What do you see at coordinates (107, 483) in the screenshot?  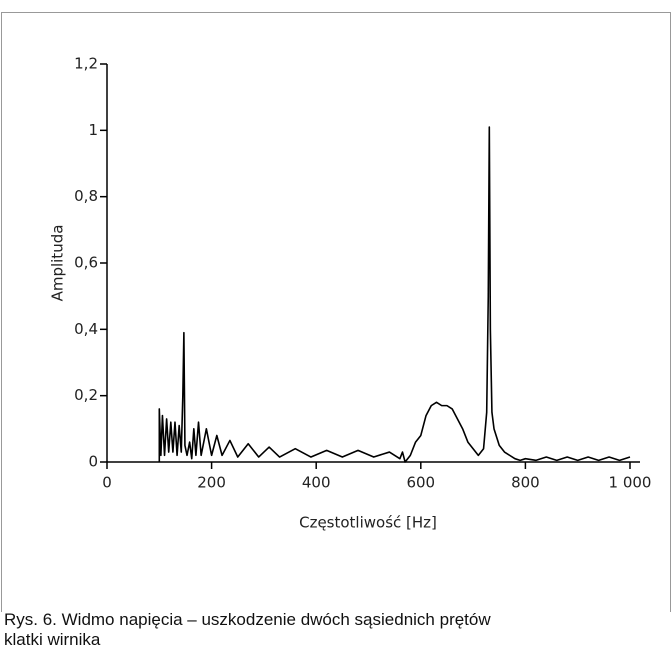 I see `x-tick-label: 0` at bounding box center [107, 483].